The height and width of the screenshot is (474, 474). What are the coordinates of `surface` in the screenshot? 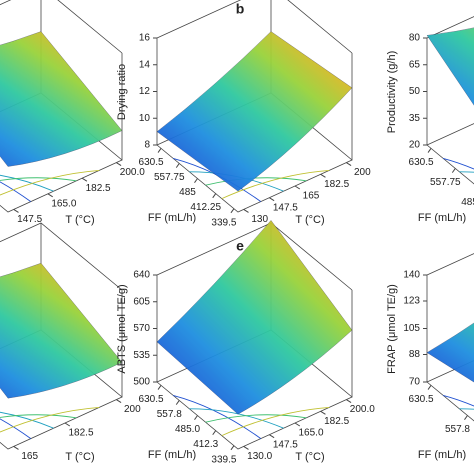 It's located at (450, 352).